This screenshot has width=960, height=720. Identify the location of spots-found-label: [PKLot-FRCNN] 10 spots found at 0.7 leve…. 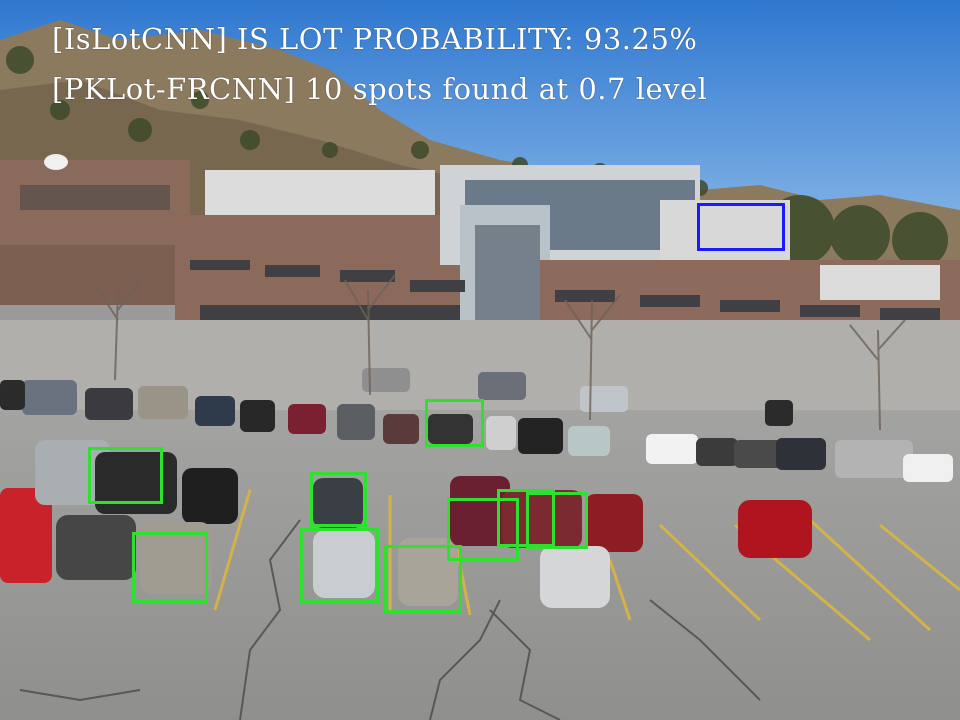
(380, 89).